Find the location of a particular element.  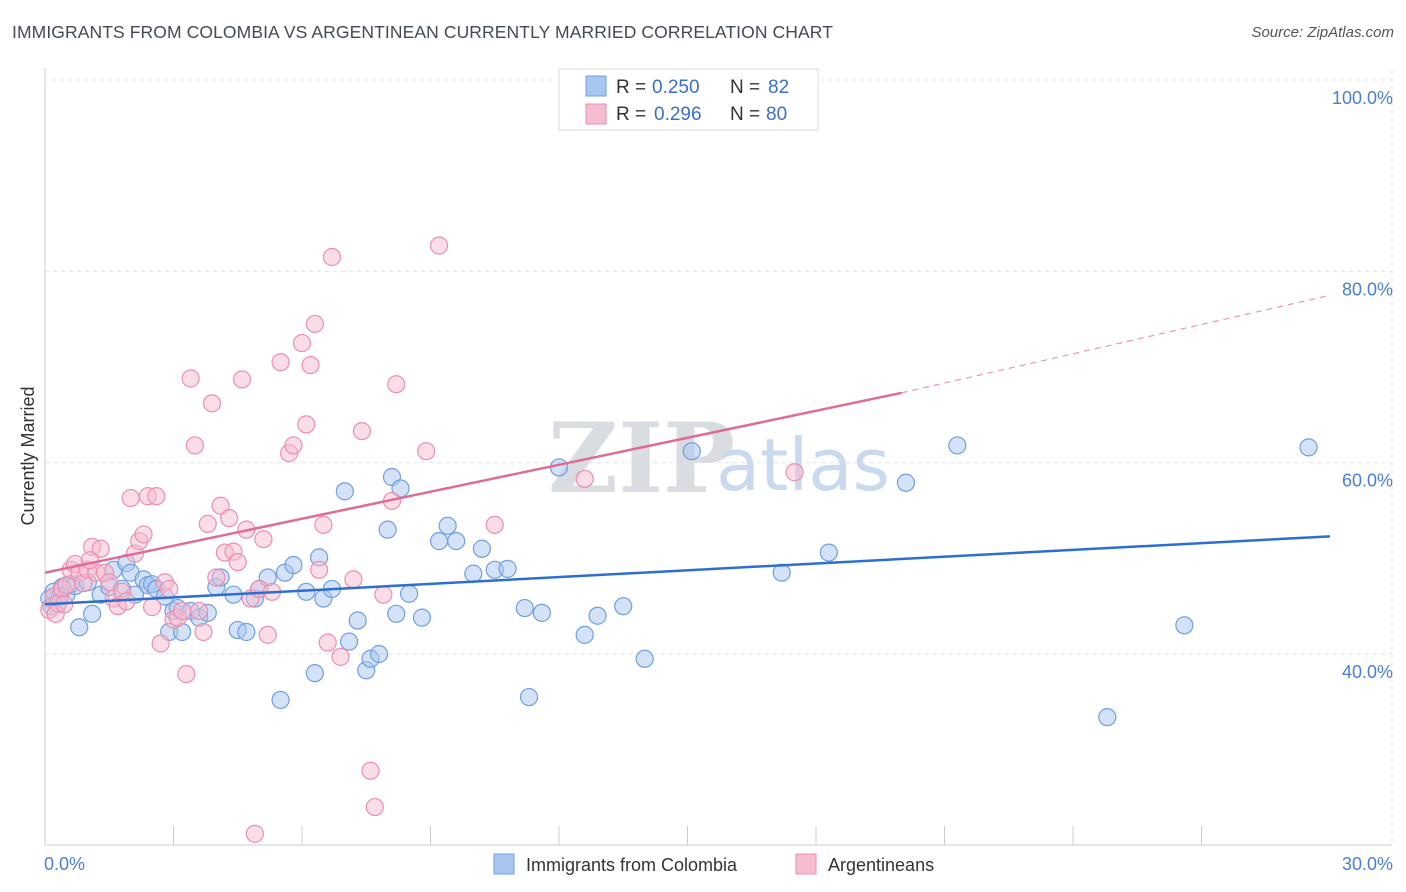

y-tick-label-0: 40.0% is located at coordinates (1367, 672).